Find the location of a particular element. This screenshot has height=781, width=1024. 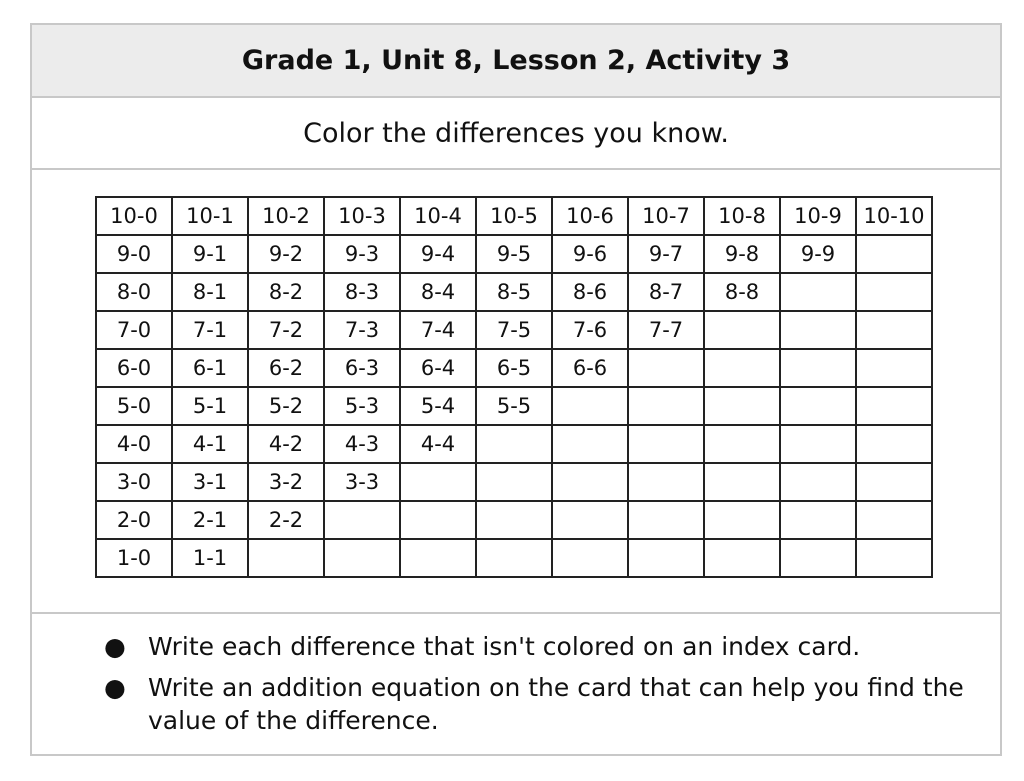

difference-cell: 10-10 is located at coordinates (894, 216).